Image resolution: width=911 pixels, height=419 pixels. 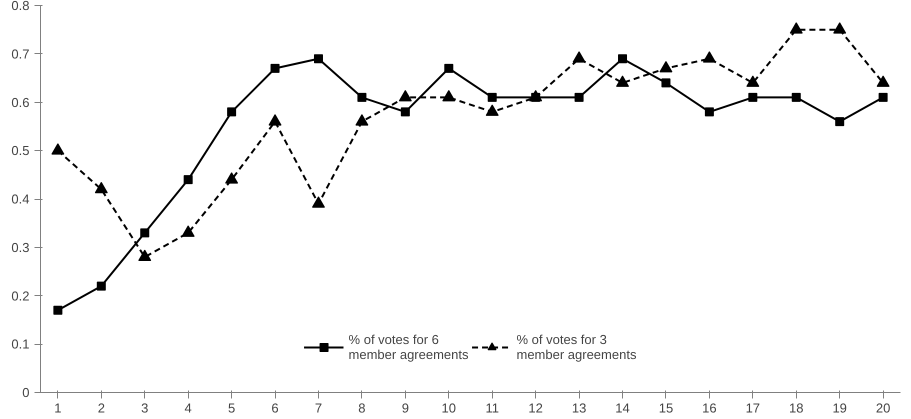 I want to click on x-tick-label: 19, so click(x=839, y=408).